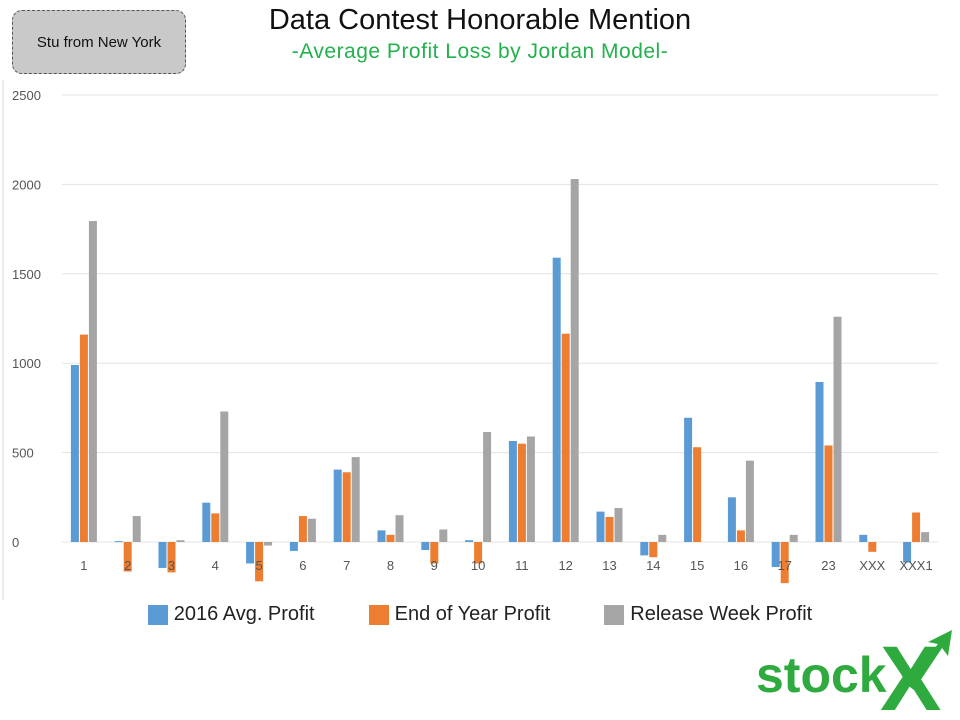  What do you see at coordinates (346, 565) in the screenshot?
I see `x-tick-label: 7` at bounding box center [346, 565].